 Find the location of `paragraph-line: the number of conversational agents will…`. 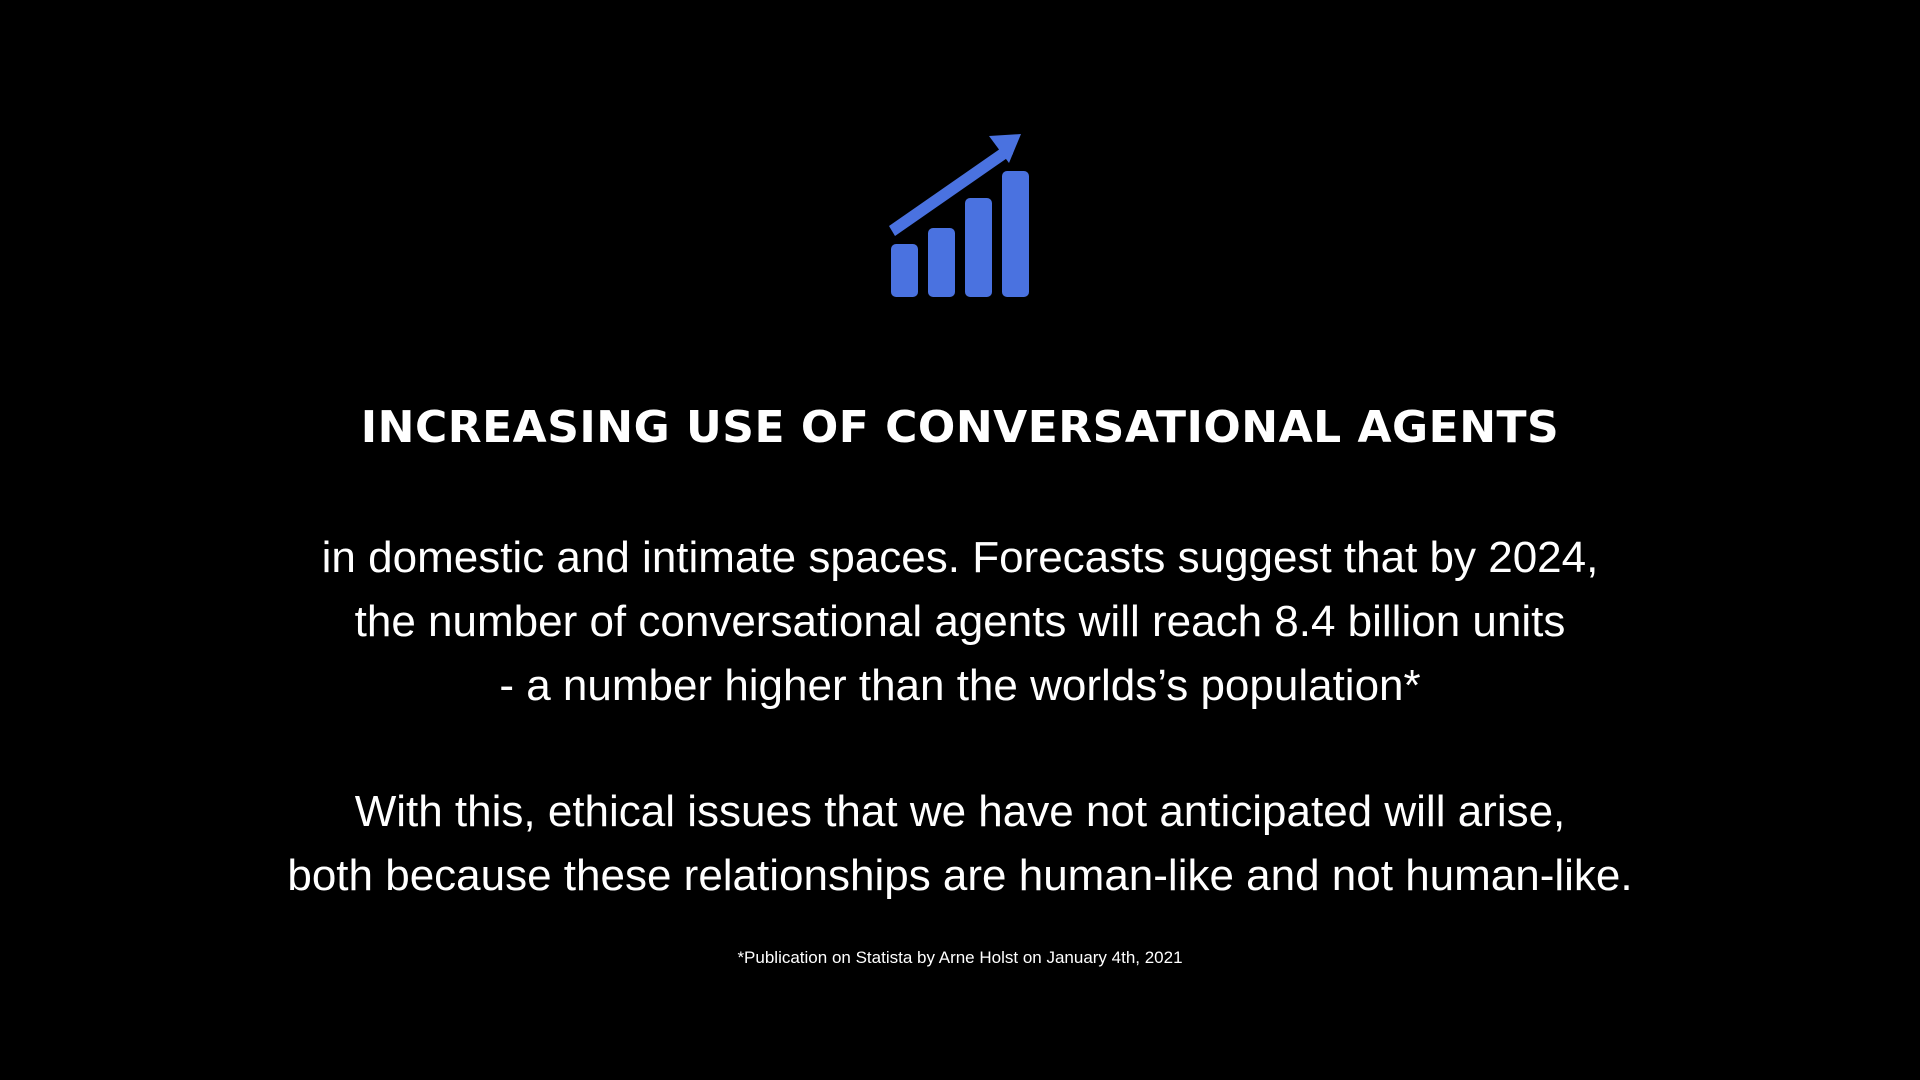

paragraph-line: the number of conversational agents will… is located at coordinates (960, 621).